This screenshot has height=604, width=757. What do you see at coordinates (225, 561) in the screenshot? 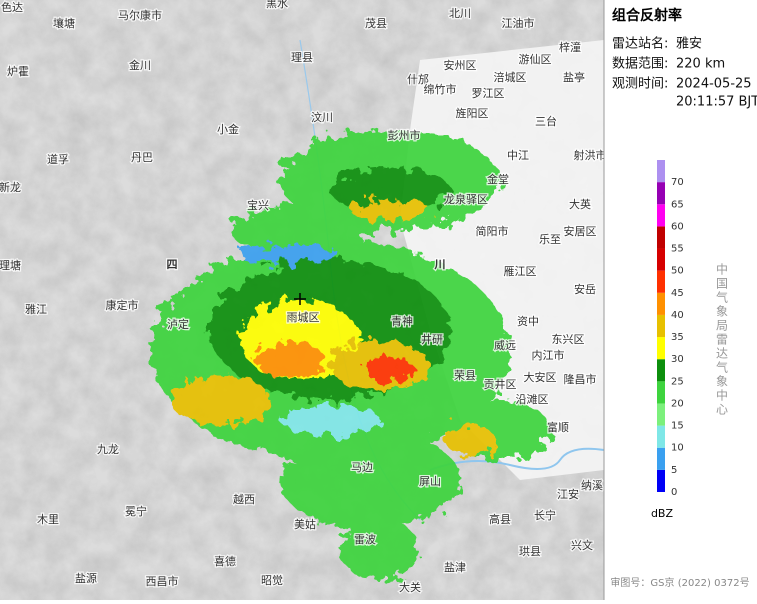
I see `place-label: 喜德` at bounding box center [225, 561].